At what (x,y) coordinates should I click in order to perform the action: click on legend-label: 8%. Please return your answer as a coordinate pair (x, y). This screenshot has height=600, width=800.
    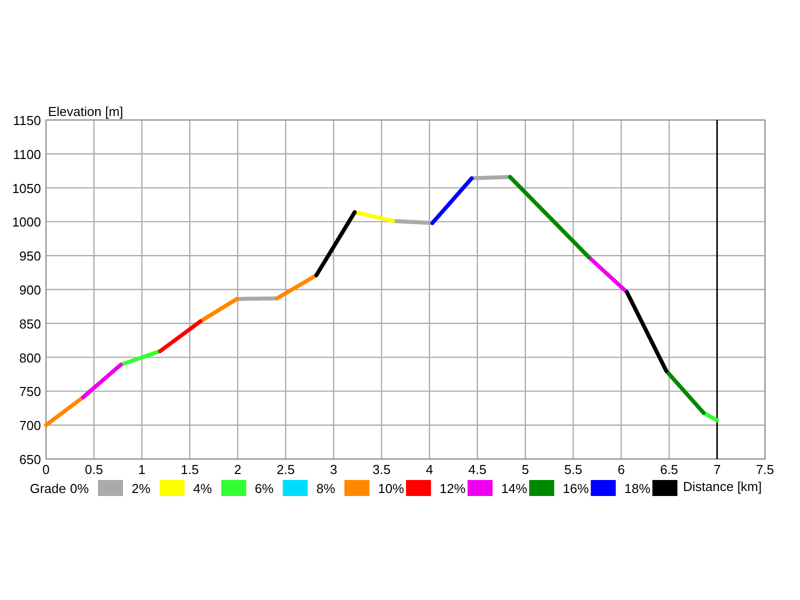
    Looking at the image, I should click on (326, 488).